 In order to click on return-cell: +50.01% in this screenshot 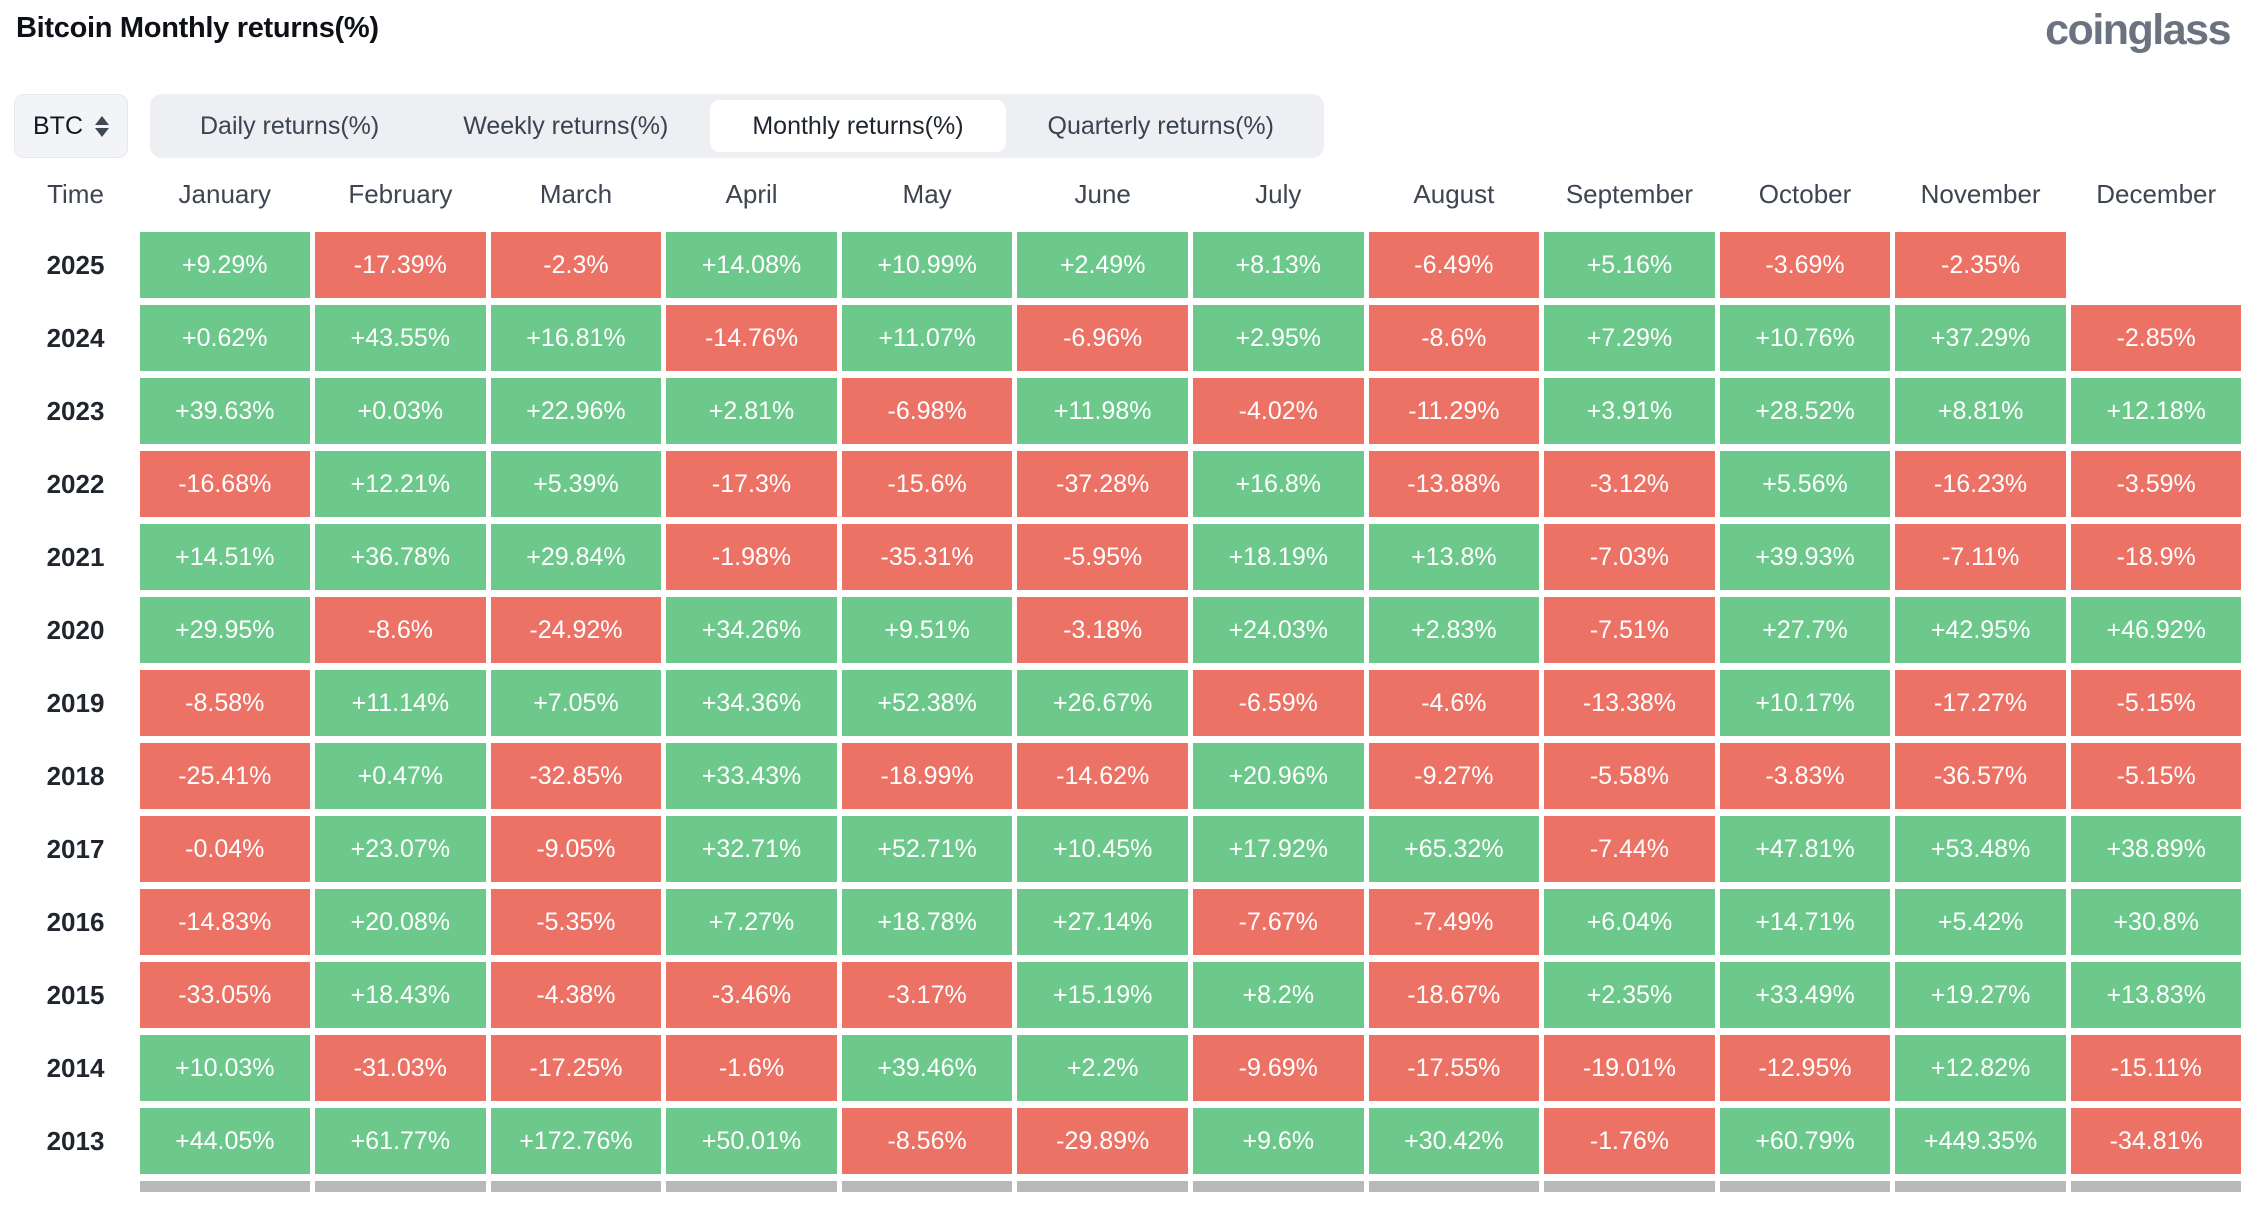, I will do `click(751, 1141)`.